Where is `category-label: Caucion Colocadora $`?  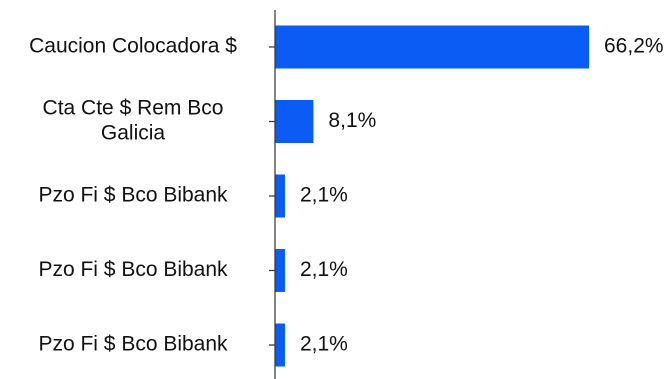
category-label: Caucion Colocadora $ is located at coordinates (133, 46).